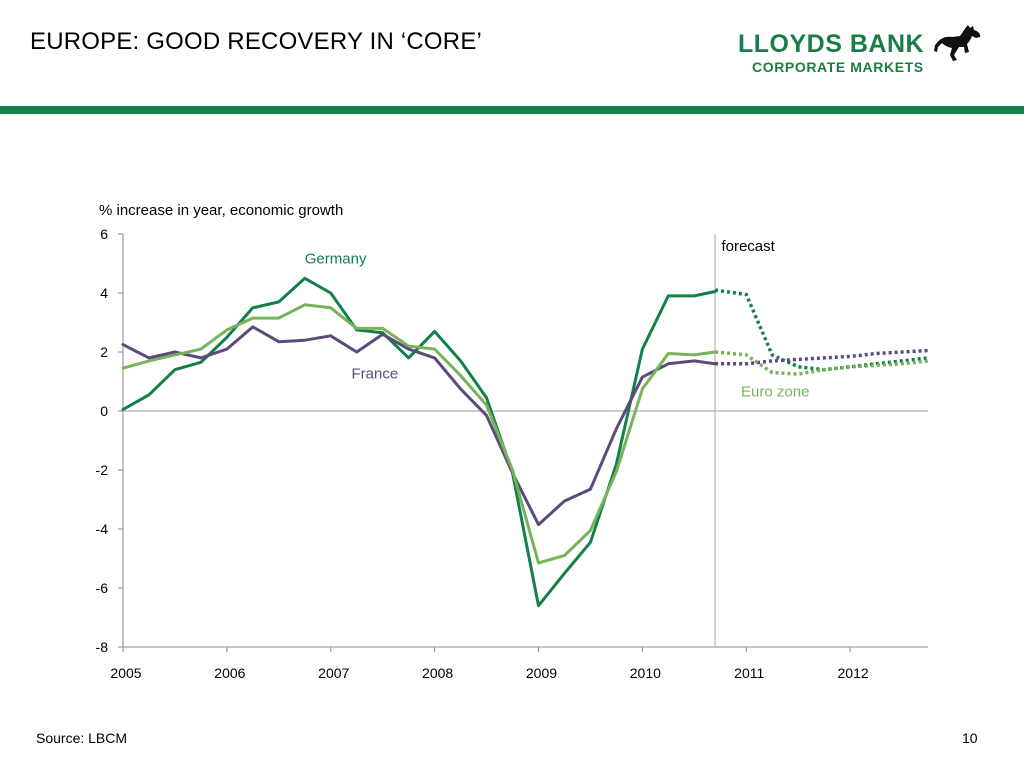 The height and width of the screenshot is (768, 1024). Describe the element at coordinates (821, 330) in the screenshot. I see `series-forecast-line-germany` at that location.